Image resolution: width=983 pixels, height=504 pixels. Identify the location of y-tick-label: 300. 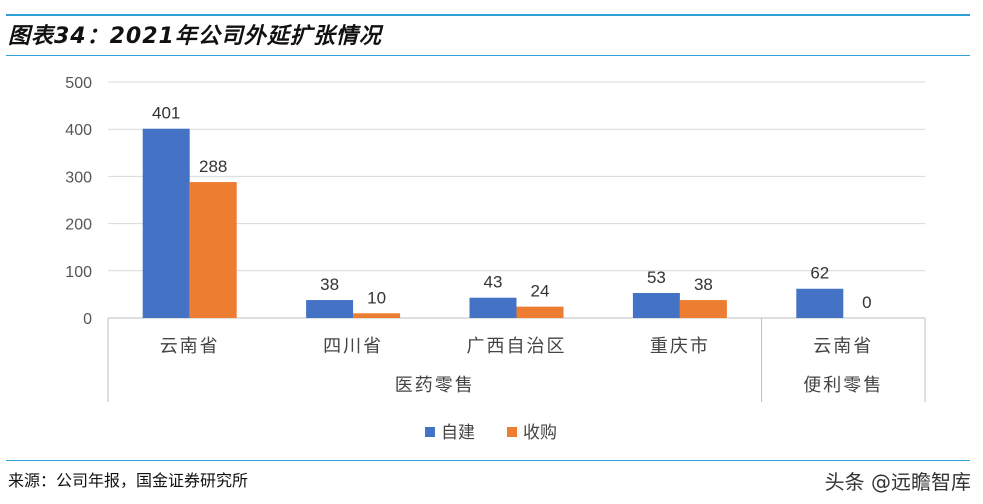
(78, 177).